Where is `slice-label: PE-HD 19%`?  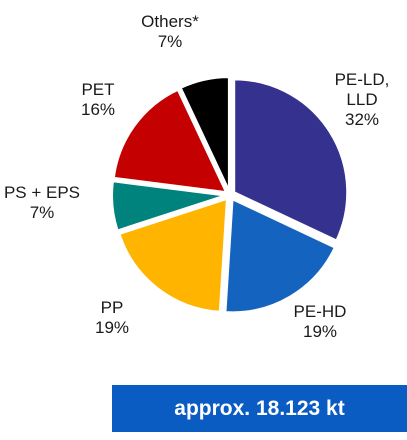 slice-label: PE-HD 19% is located at coordinates (320, 322).